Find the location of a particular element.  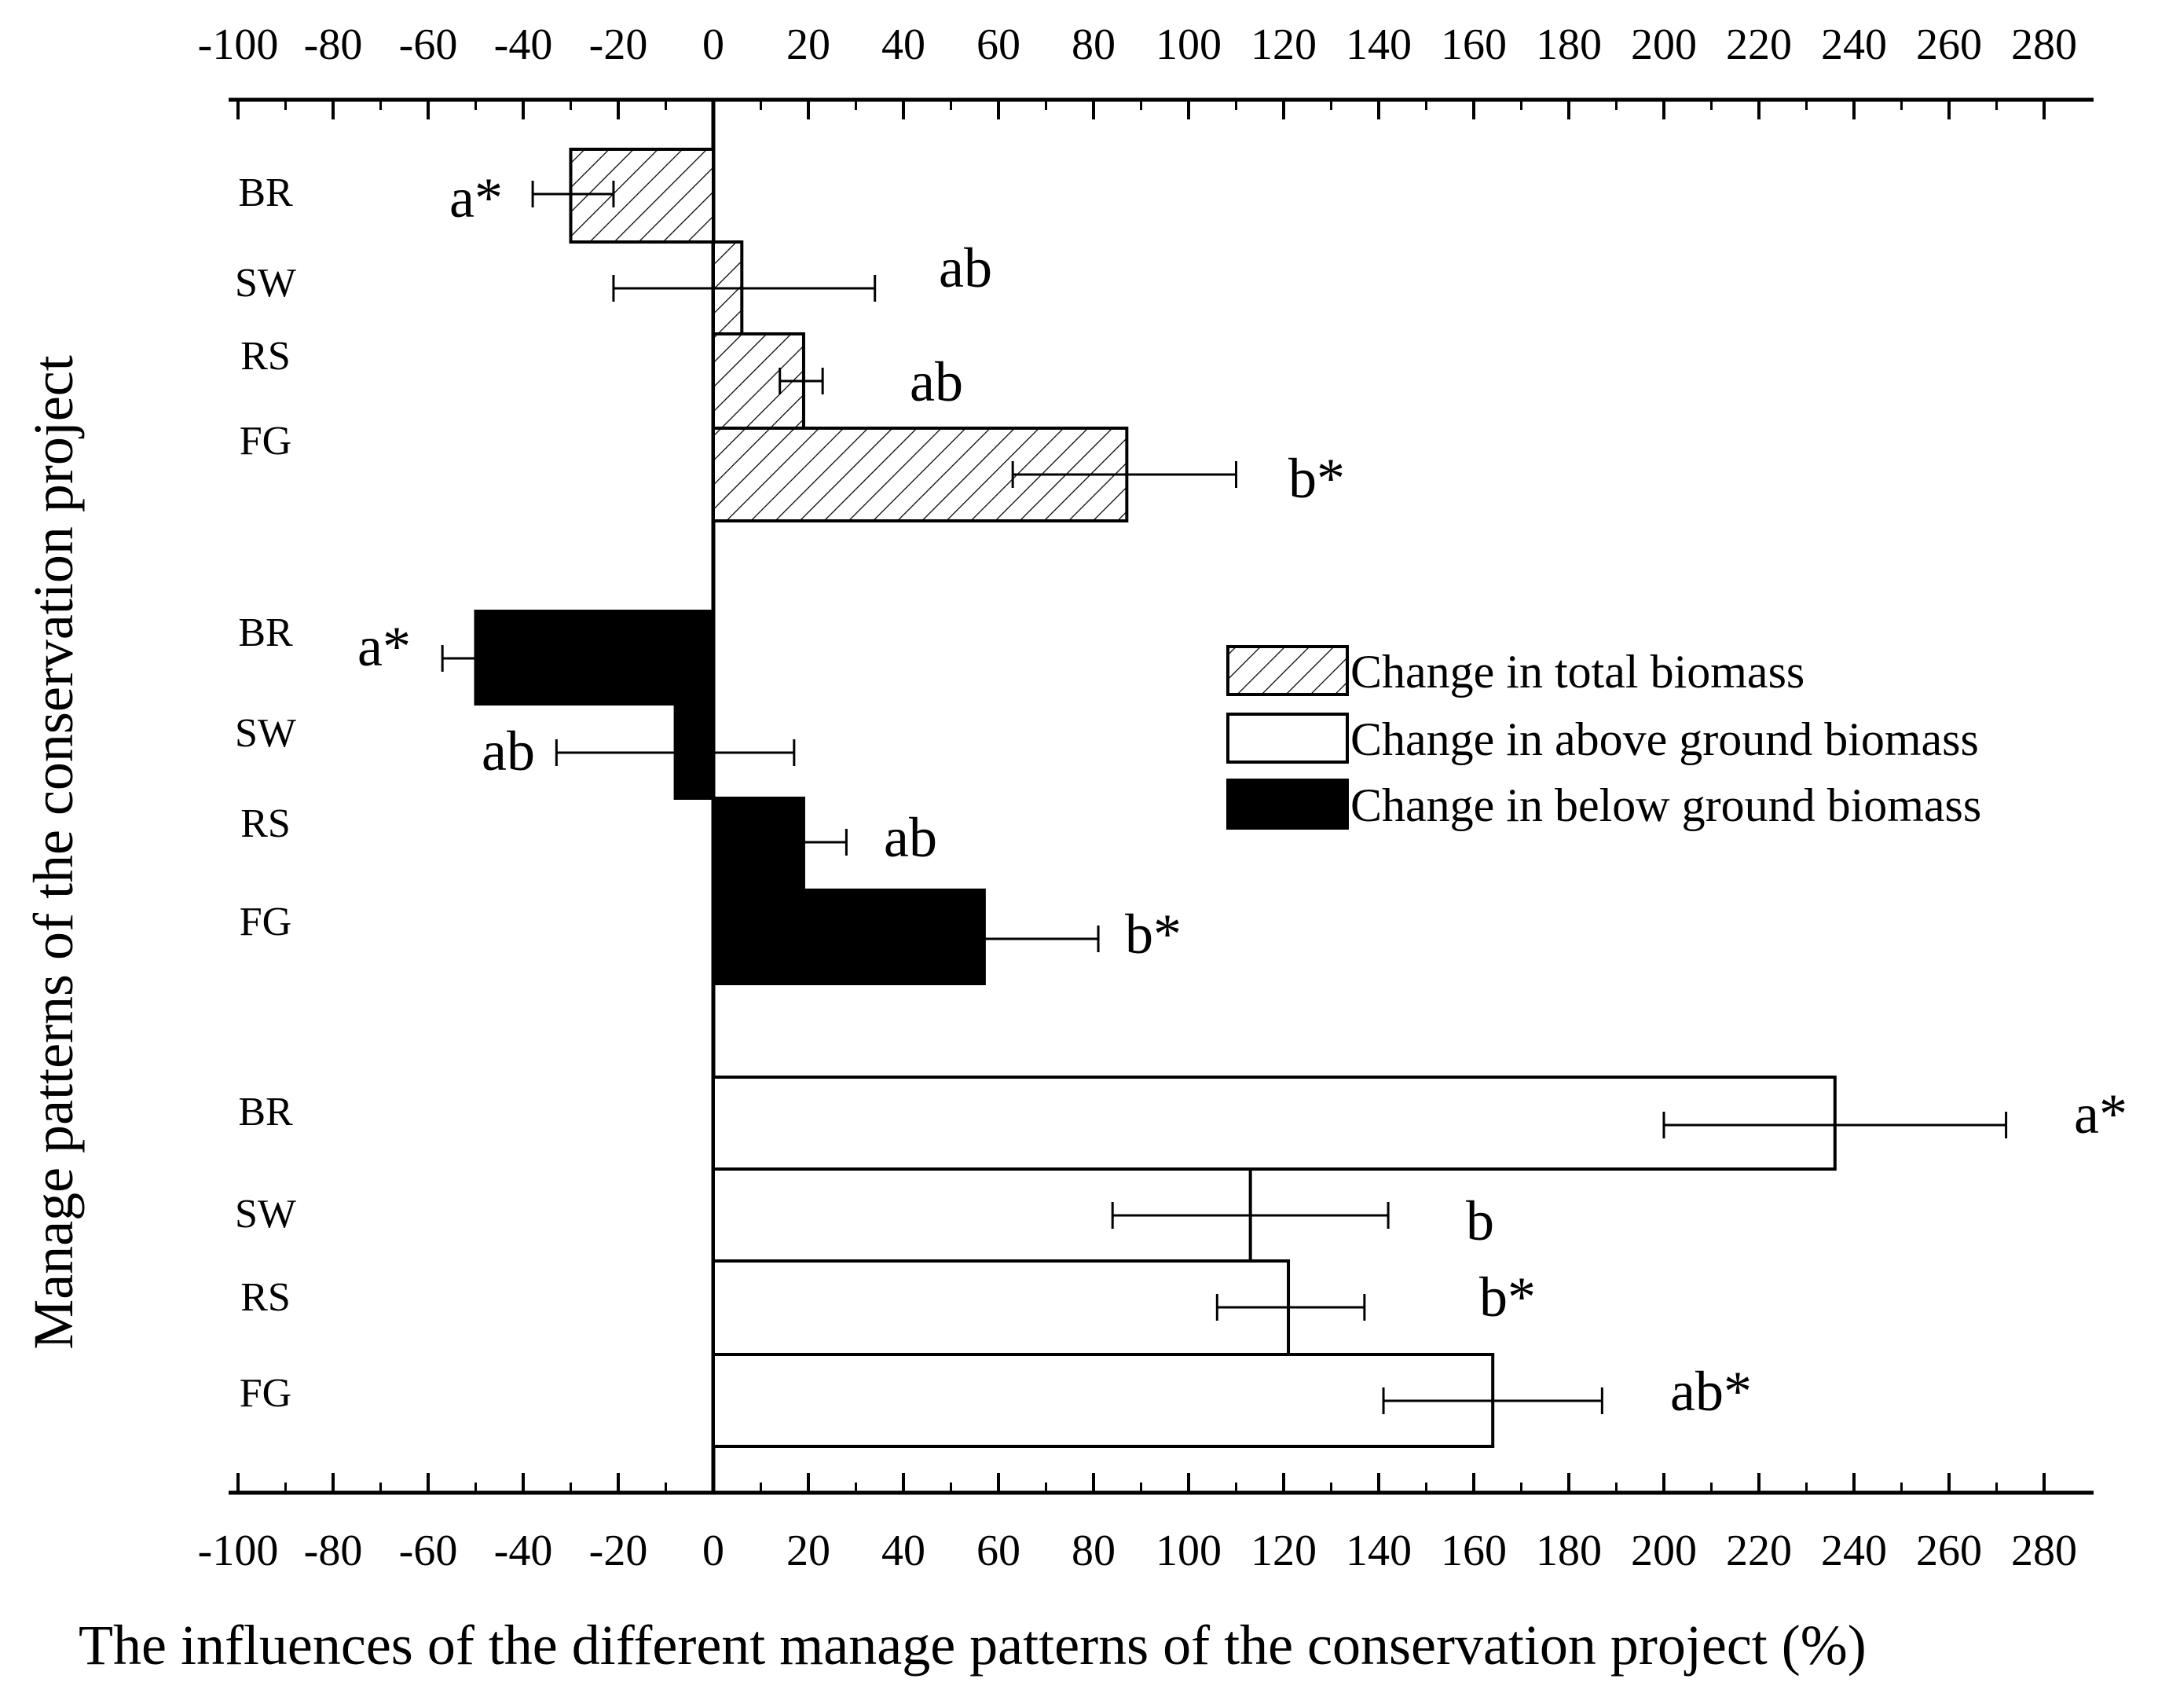

top-tick-label: 140 is located at coordinates (1379, 44).